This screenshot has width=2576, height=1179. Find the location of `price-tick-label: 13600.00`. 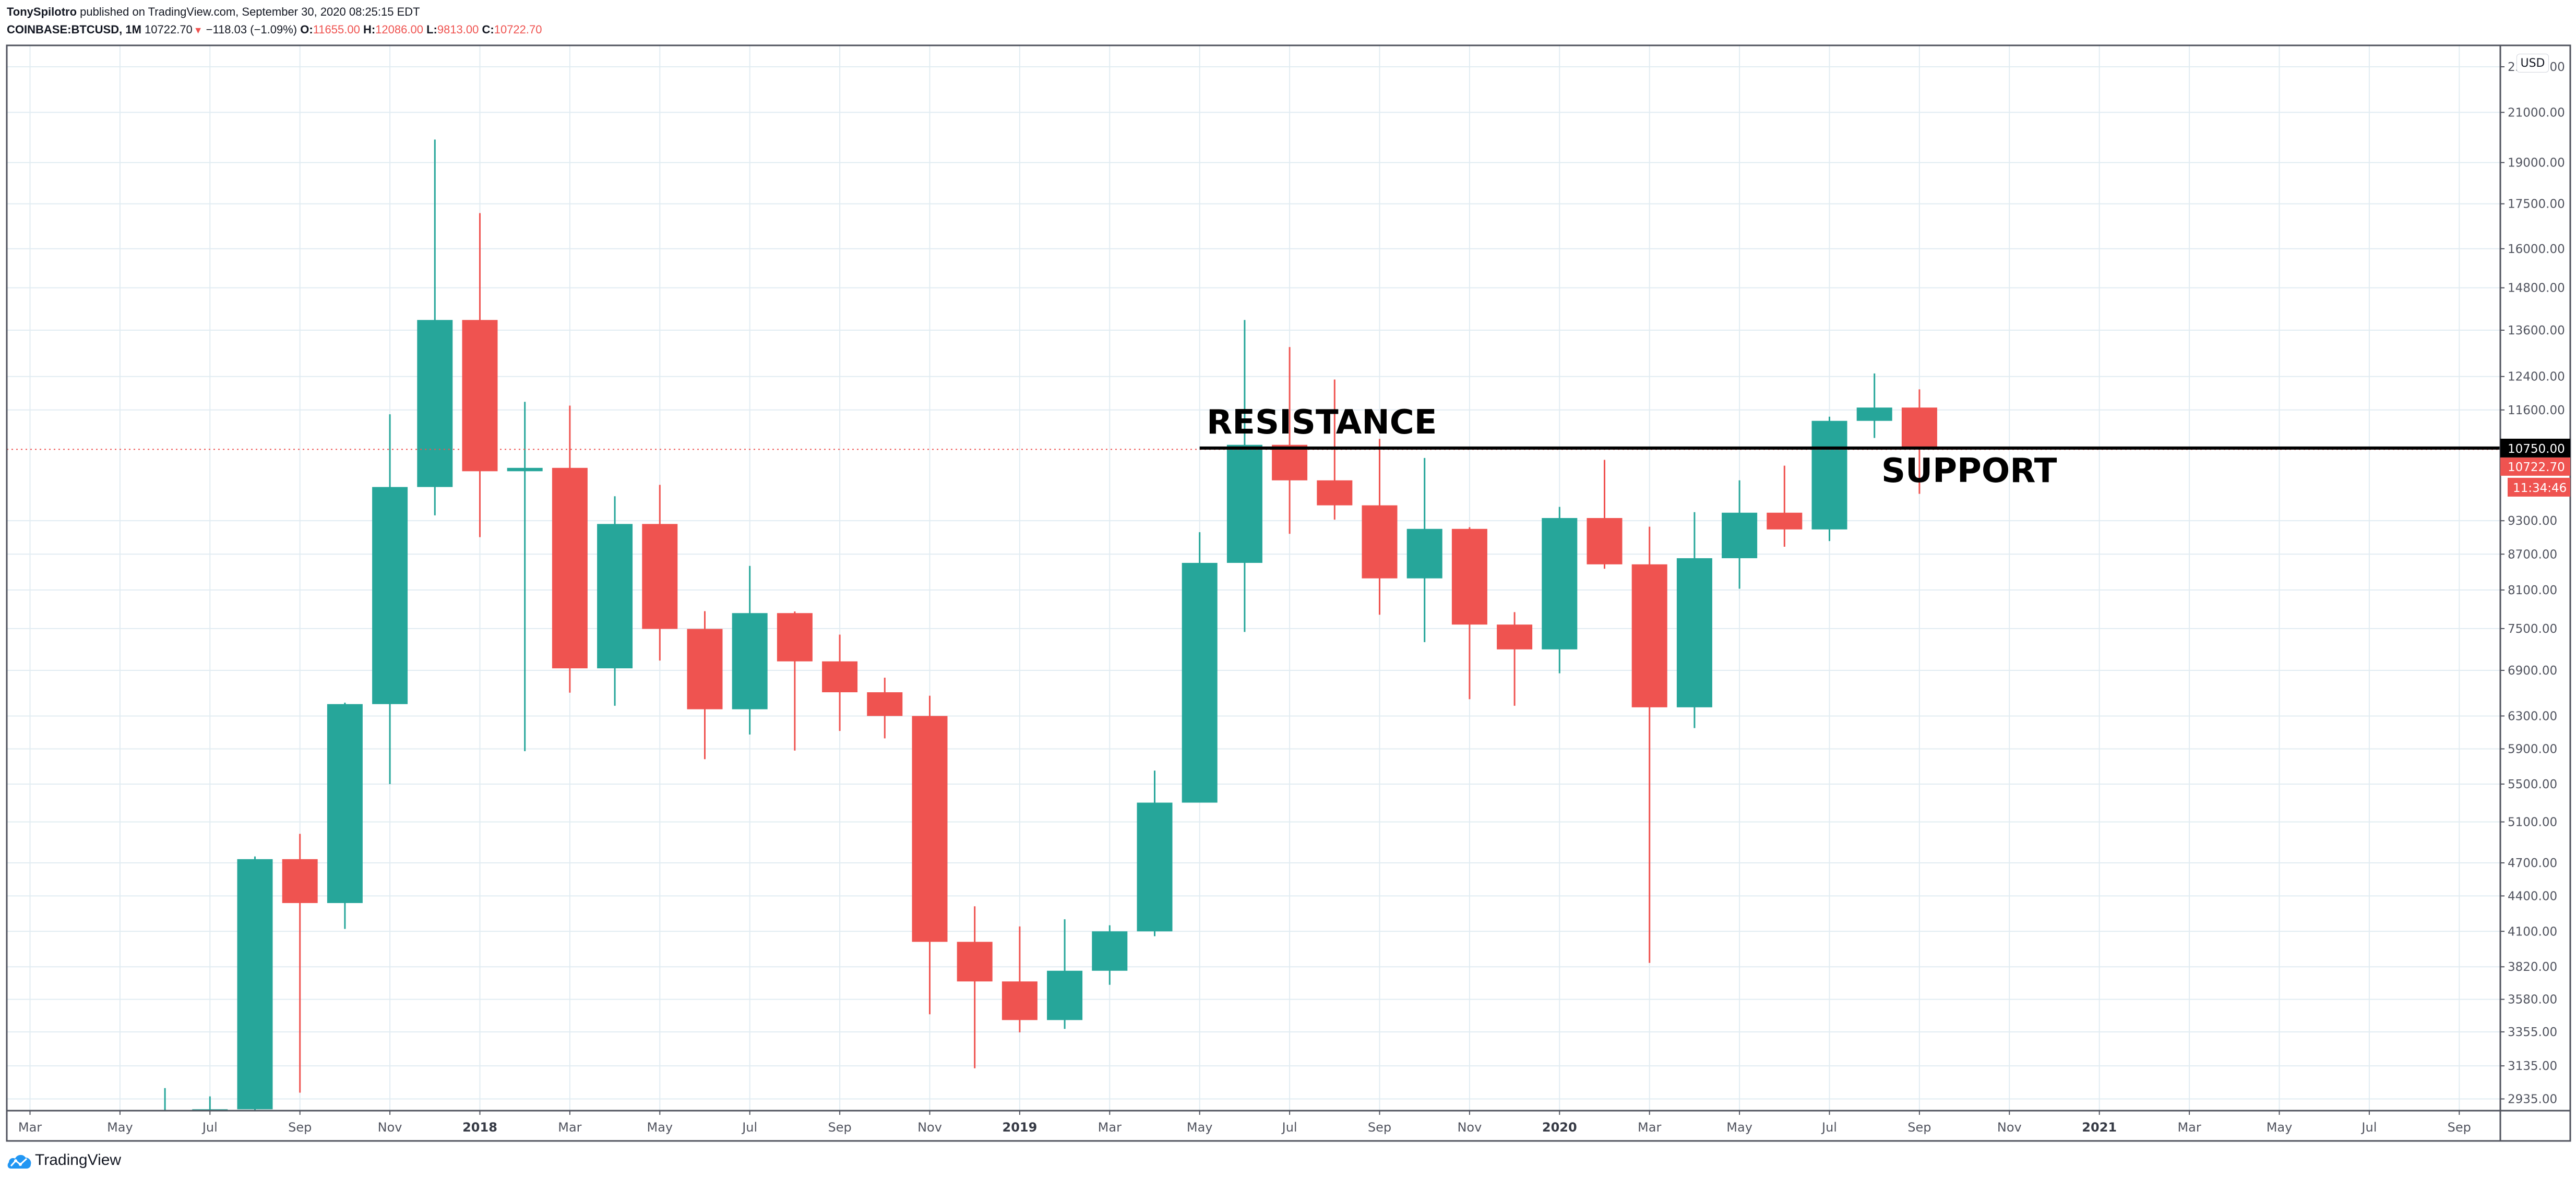

price-tick-label: 13600.00 is located at coordinates (2536, 331).